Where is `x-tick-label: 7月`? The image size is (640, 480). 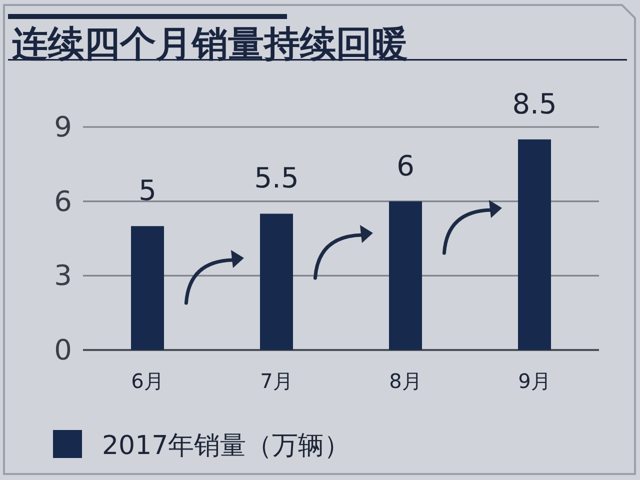 x-tick-label: 7月 is located at coordinates (276, 381).